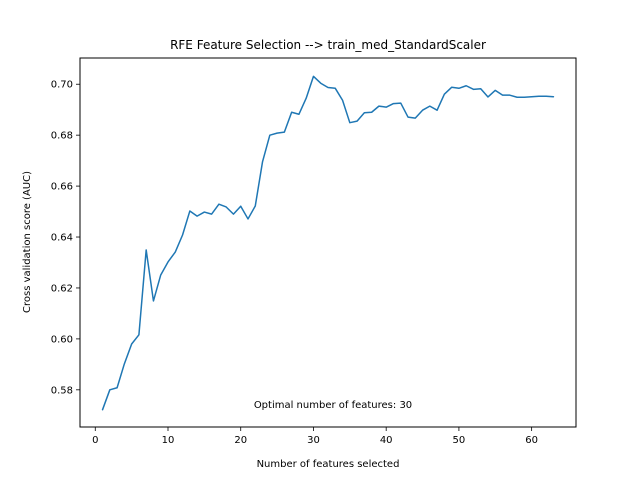 The width and height of the screenshot is (640, 480). What do you see at coordinates (62, 339) in the screenshot?
I see `y-tick-label: 0.60` at bounding box center [62, 339].